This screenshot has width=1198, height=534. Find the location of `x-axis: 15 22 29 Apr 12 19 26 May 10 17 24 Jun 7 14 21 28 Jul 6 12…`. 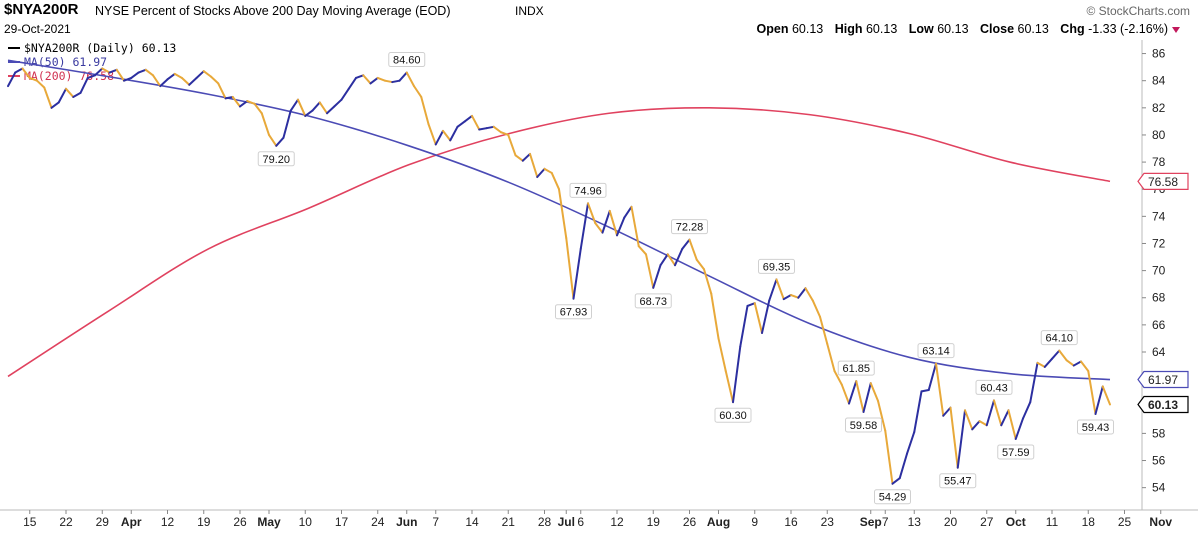

x-axis: 15 22 29 Apr 12 19 26 May 10 17 24 Jun 7 14 21 28 Jul 6 12… is located at coordinates (599, 519).